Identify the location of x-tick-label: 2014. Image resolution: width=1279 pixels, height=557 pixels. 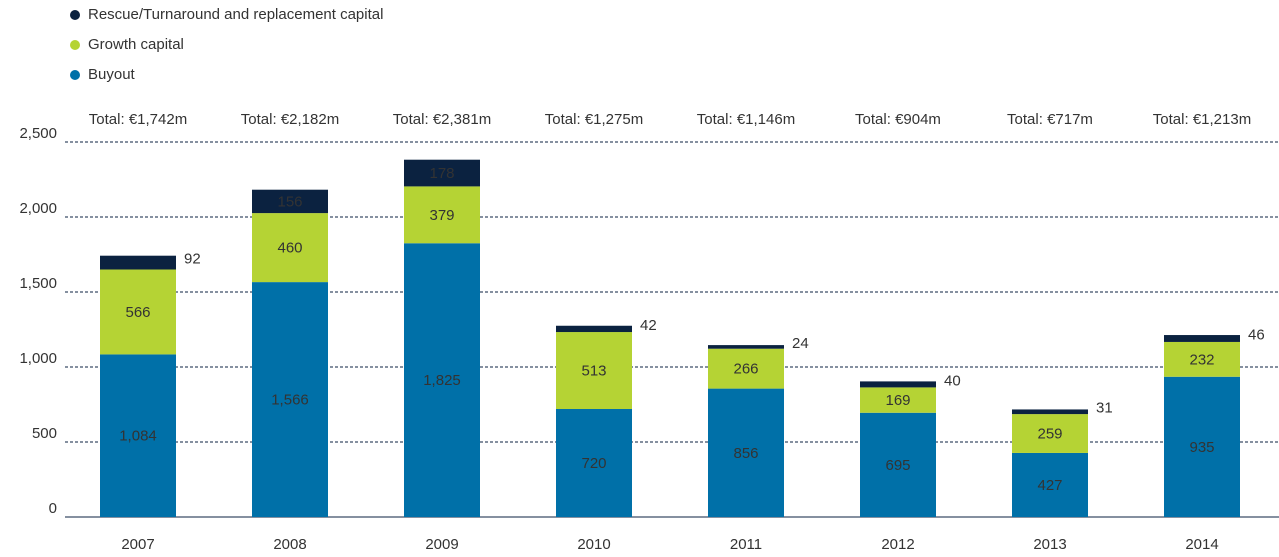
(1201, 544).